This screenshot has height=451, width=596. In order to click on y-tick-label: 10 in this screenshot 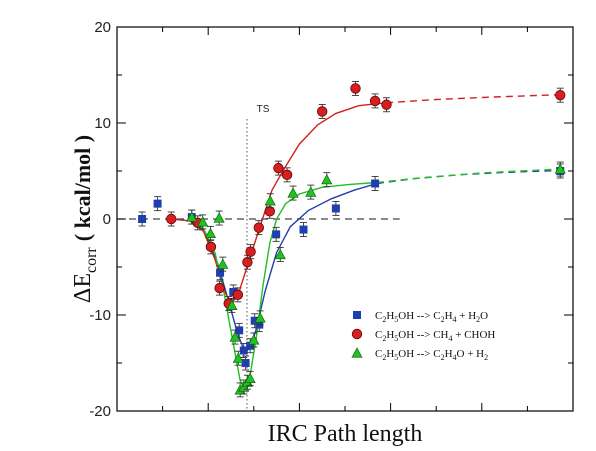, I will do `click(102, 123)`.